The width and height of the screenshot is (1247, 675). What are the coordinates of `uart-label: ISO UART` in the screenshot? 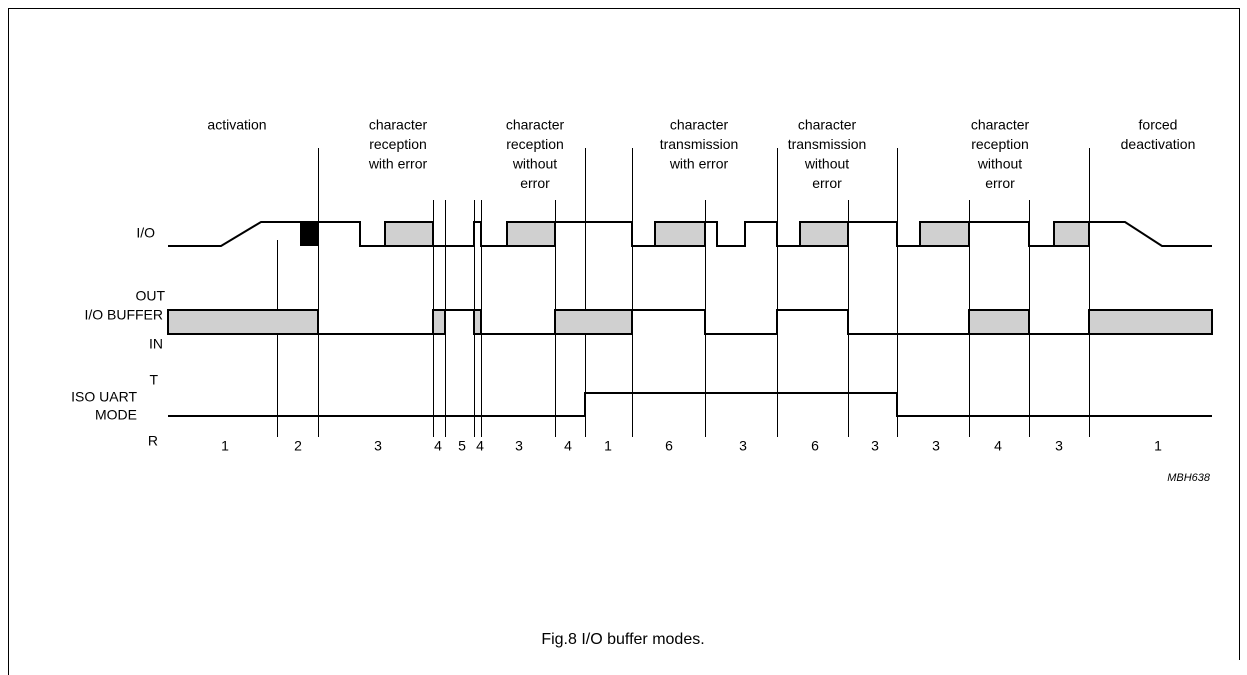 It's located at (104, 397).